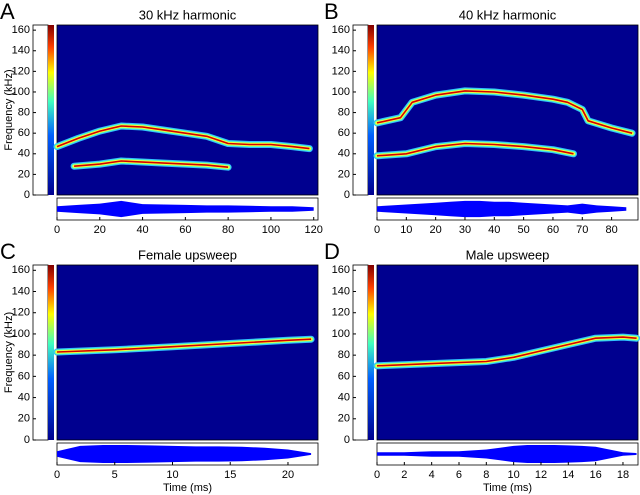 This screenshot has height=495, width=640. Describe the element at coordinates (465, 230) in the screenshot. I see `x-tick-label: 30` at that location.